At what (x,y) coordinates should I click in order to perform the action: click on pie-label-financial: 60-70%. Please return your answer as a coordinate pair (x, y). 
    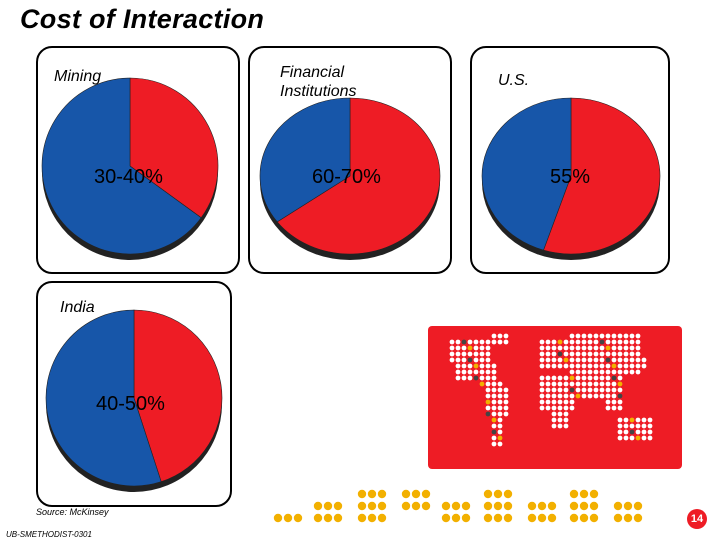
    Looking at the image, I should click on (346, 177).